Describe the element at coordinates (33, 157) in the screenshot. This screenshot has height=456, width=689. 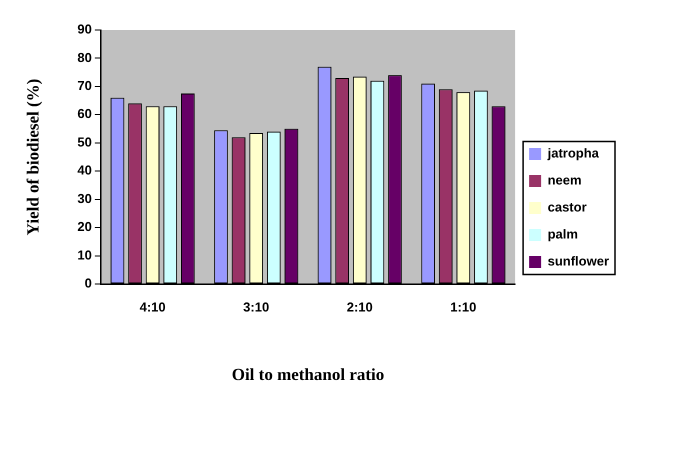
I see `y-axis-title: Yield of biodiesel (%)` at that location.